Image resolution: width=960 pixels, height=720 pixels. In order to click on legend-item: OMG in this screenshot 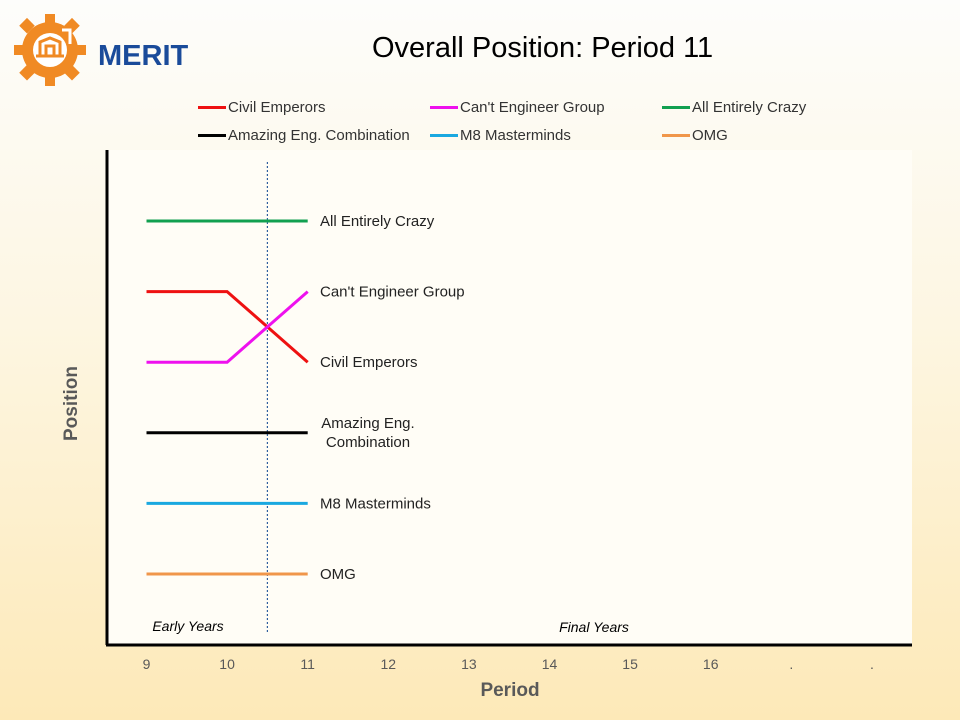, I will do `click(695, 135)`.